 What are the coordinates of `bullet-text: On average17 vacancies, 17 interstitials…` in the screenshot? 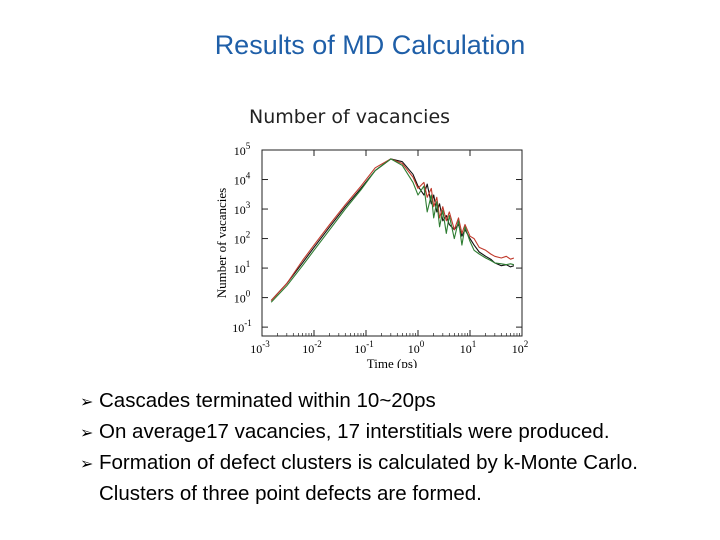 It's located at (354, 431).